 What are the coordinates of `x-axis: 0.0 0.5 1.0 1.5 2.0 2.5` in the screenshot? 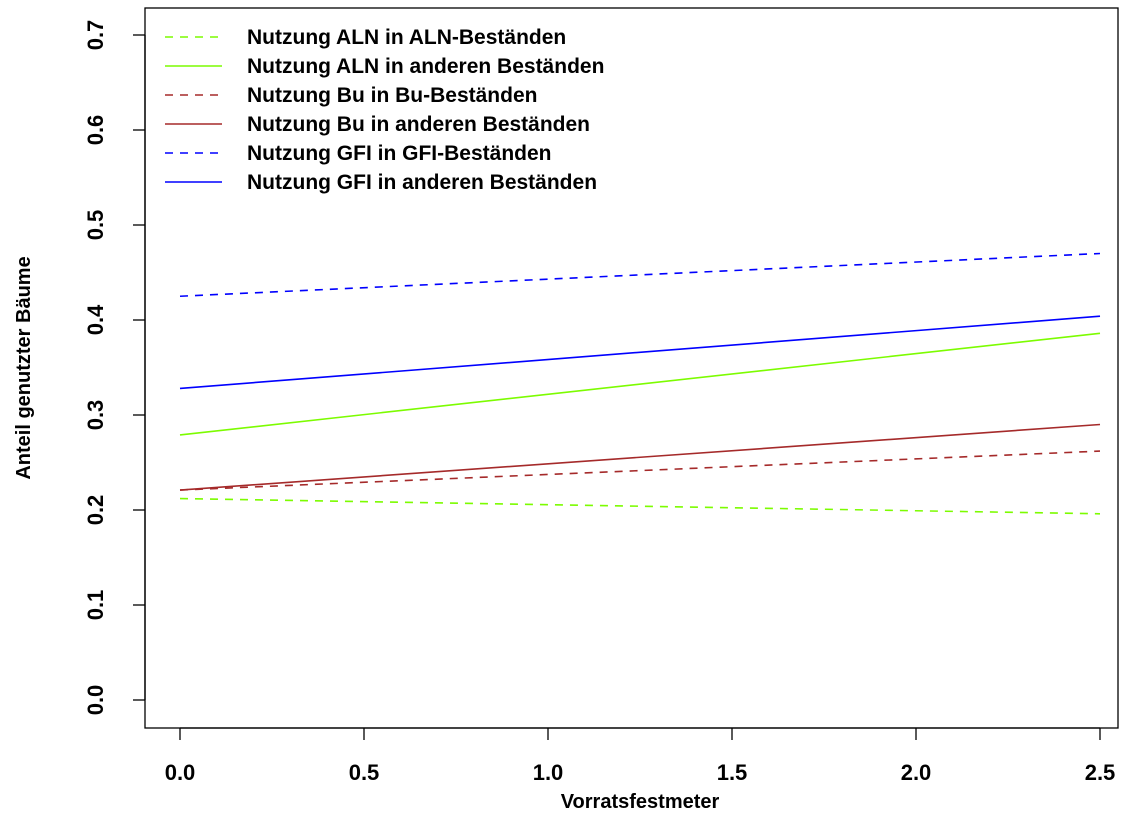 It's located at (640, 756).